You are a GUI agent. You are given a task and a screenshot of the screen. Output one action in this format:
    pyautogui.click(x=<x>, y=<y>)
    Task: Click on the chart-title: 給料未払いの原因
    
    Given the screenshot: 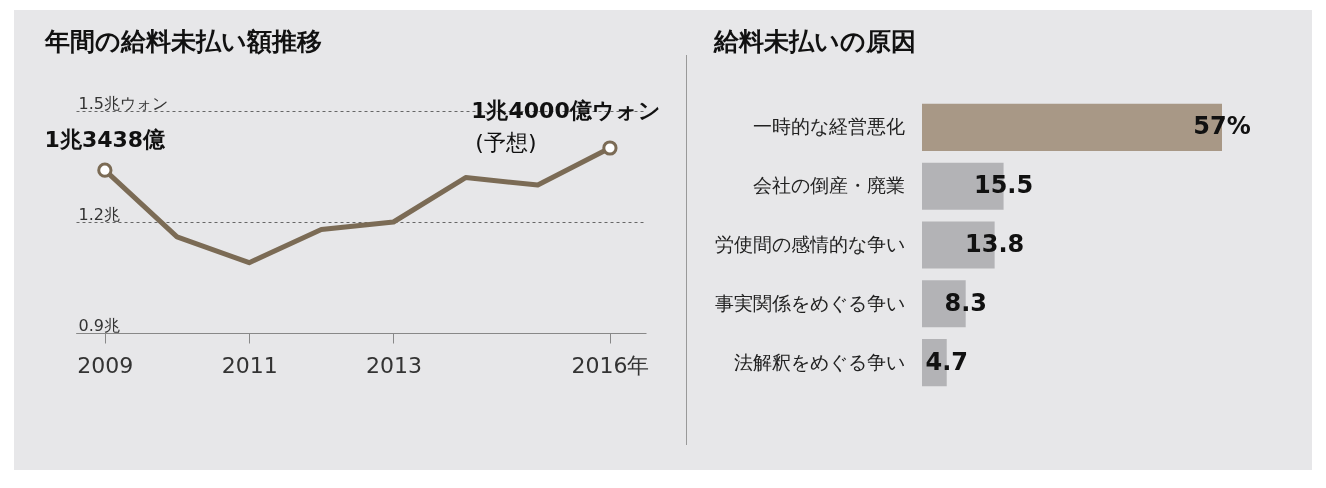 What is the action you would take?
    pyautogui.click(x=814, y=41)
    